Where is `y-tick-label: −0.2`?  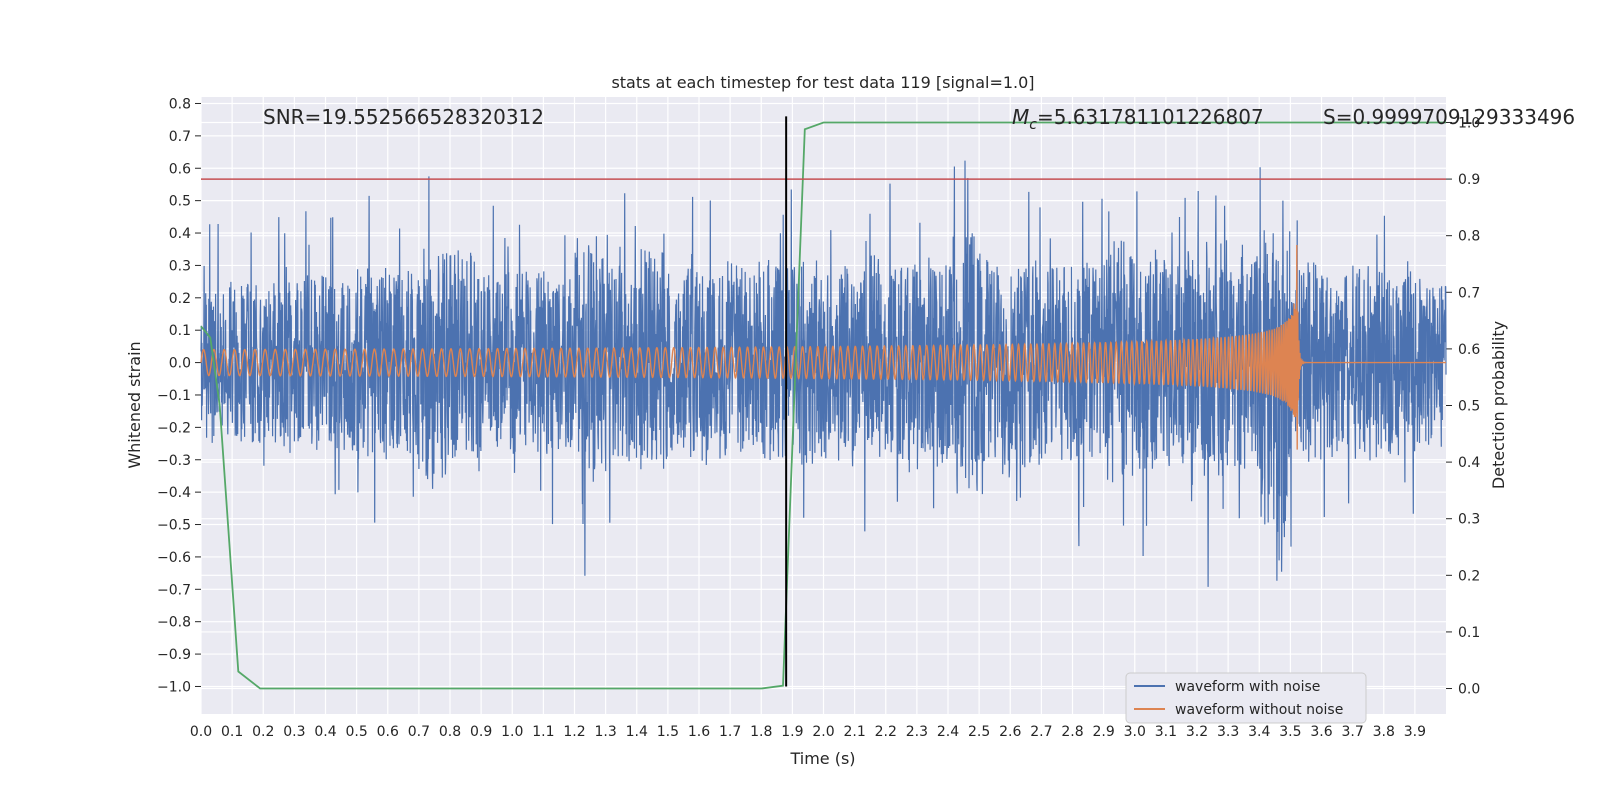
y-tick-label: −0.2 is located at coordinates (174, 428).